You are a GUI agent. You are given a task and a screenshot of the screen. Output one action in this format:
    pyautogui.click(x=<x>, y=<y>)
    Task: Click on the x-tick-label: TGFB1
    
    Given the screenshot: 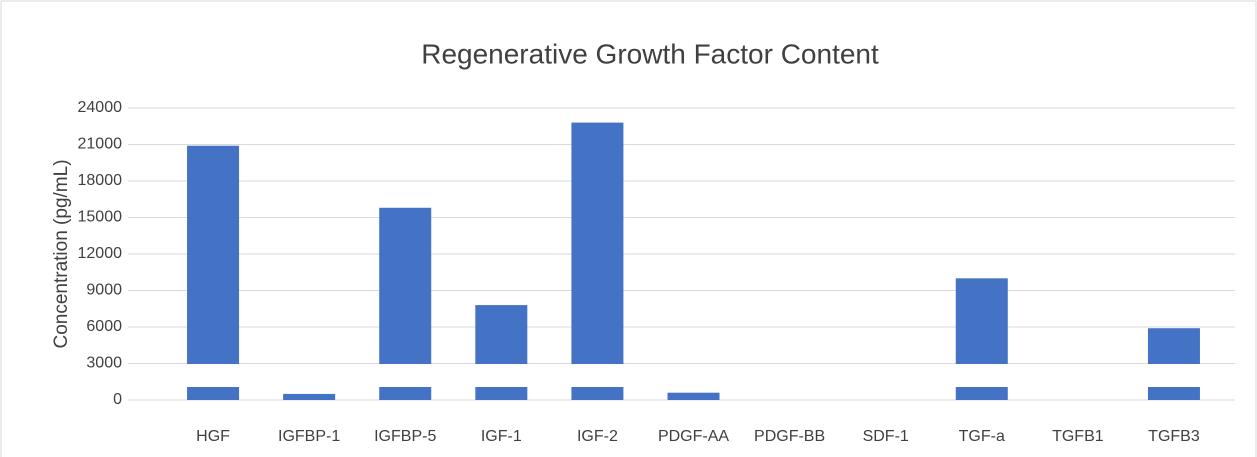 What is the action you would take?
    pyautogui.click(x=1078, y=436)
    